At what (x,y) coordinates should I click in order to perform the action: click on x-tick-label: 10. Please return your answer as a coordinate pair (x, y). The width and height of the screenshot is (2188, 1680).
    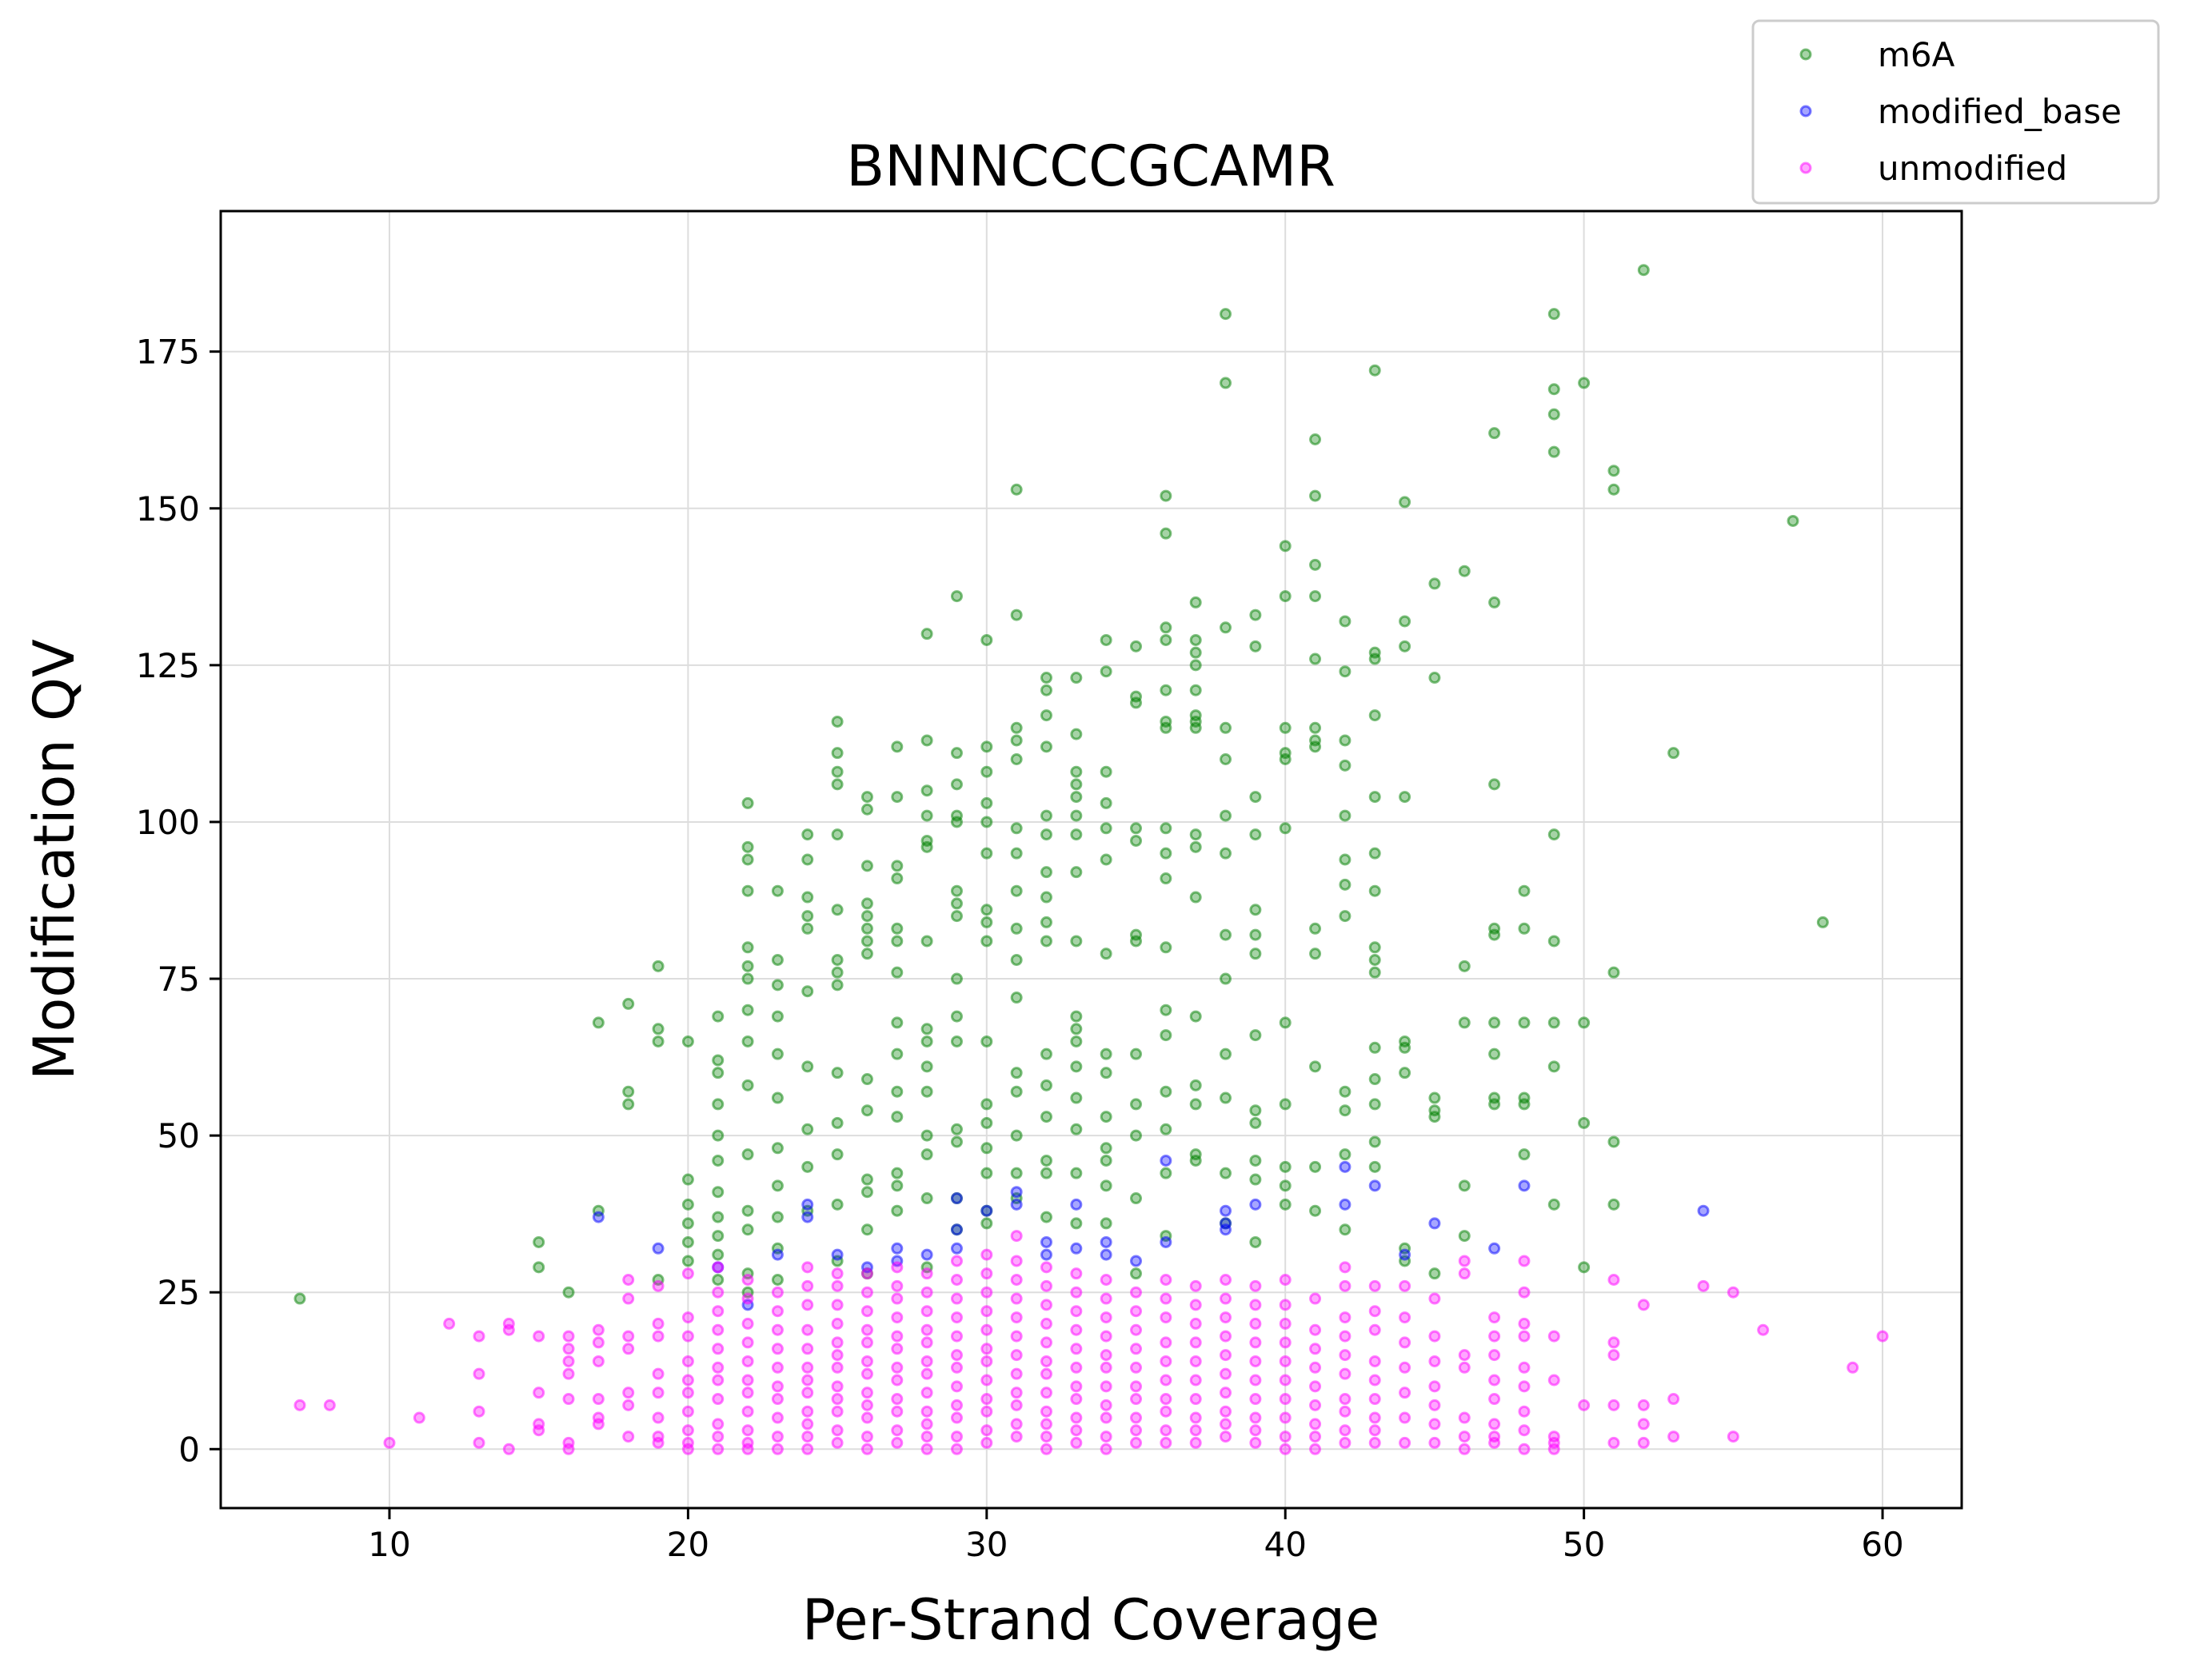
    Looking at the image, I should click on (389, 1545).